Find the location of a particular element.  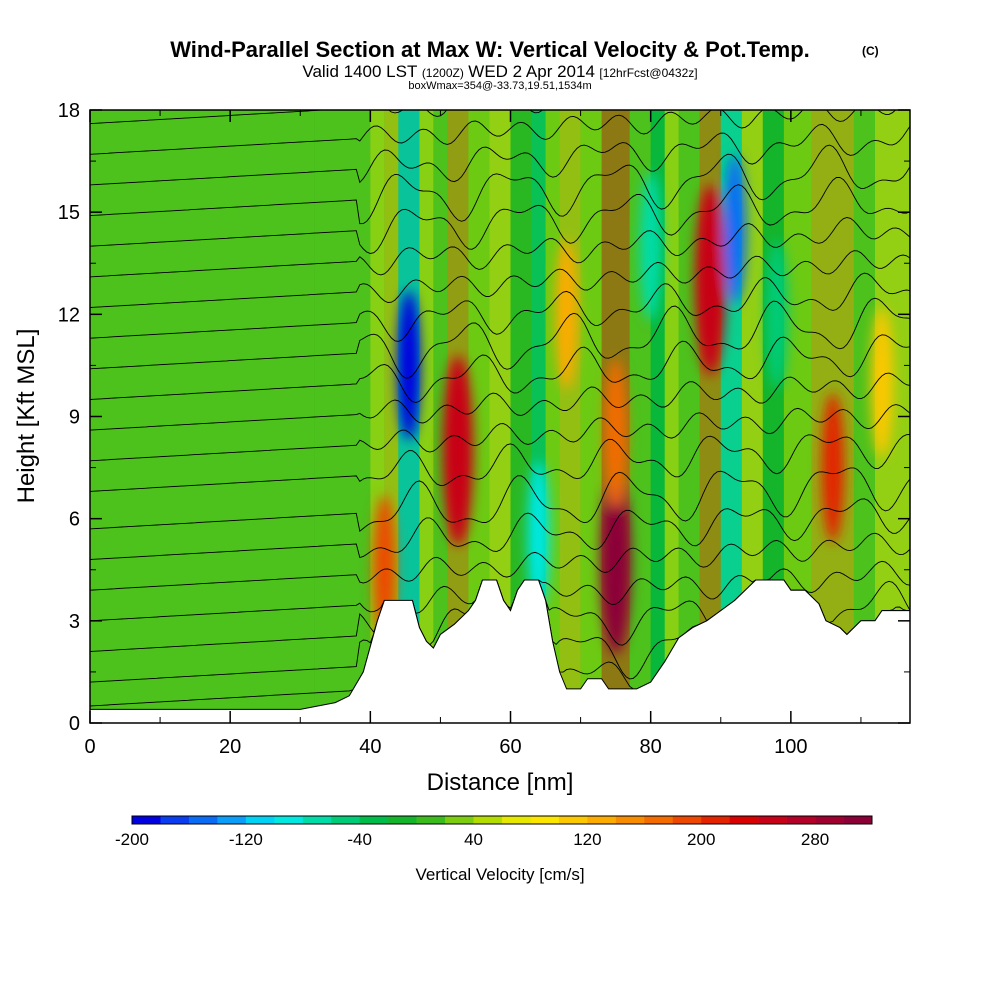

x-axis-label: Distance [nm] is located at coordinates (500, 782).